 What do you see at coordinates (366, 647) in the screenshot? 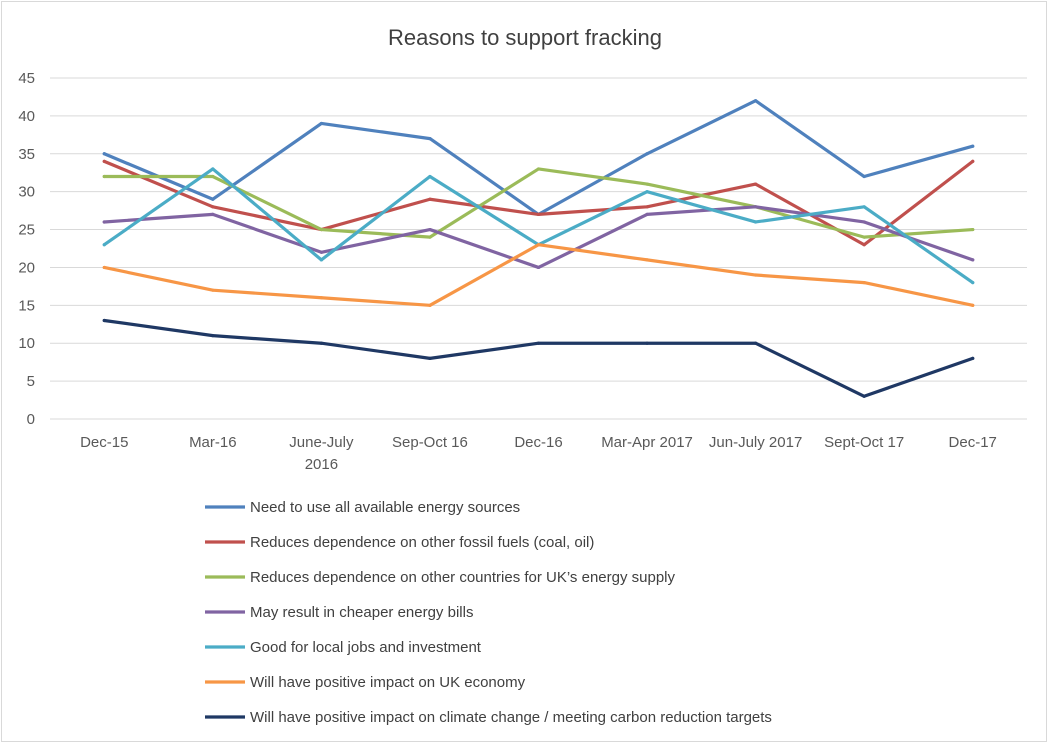
I see `legend-label: Good for local jobs and investment` at bounding box center [366, 647].